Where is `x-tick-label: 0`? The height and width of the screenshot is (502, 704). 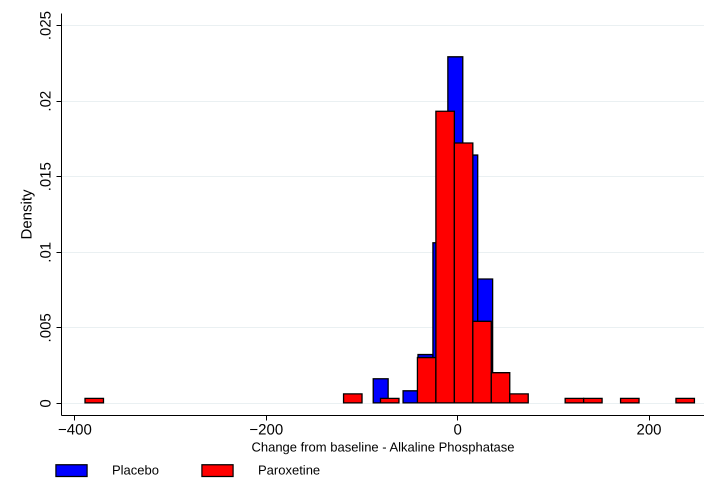 x-tick-label: 0 is located at coordinates (457, 430).